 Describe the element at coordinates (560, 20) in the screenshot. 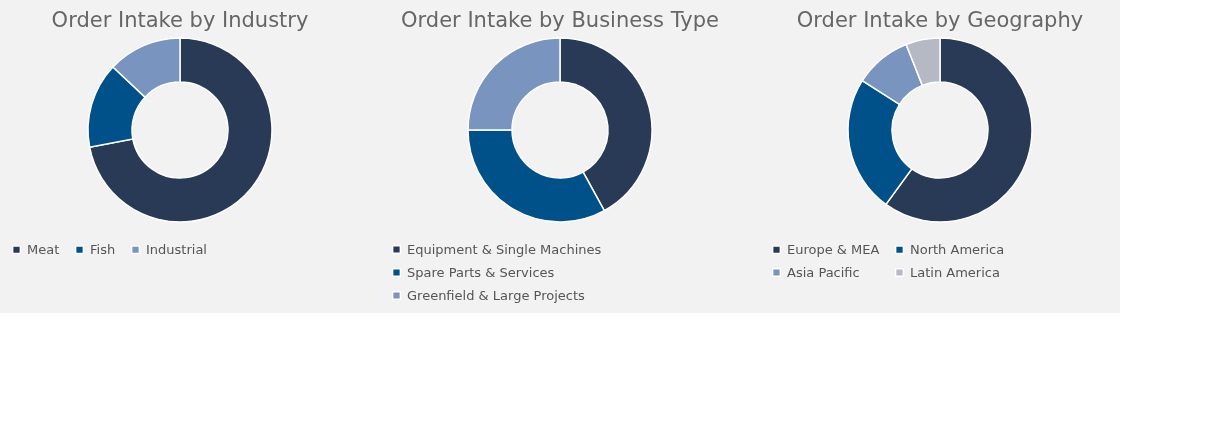

I see `chart-title: Order Intake by Business Type` at that location.